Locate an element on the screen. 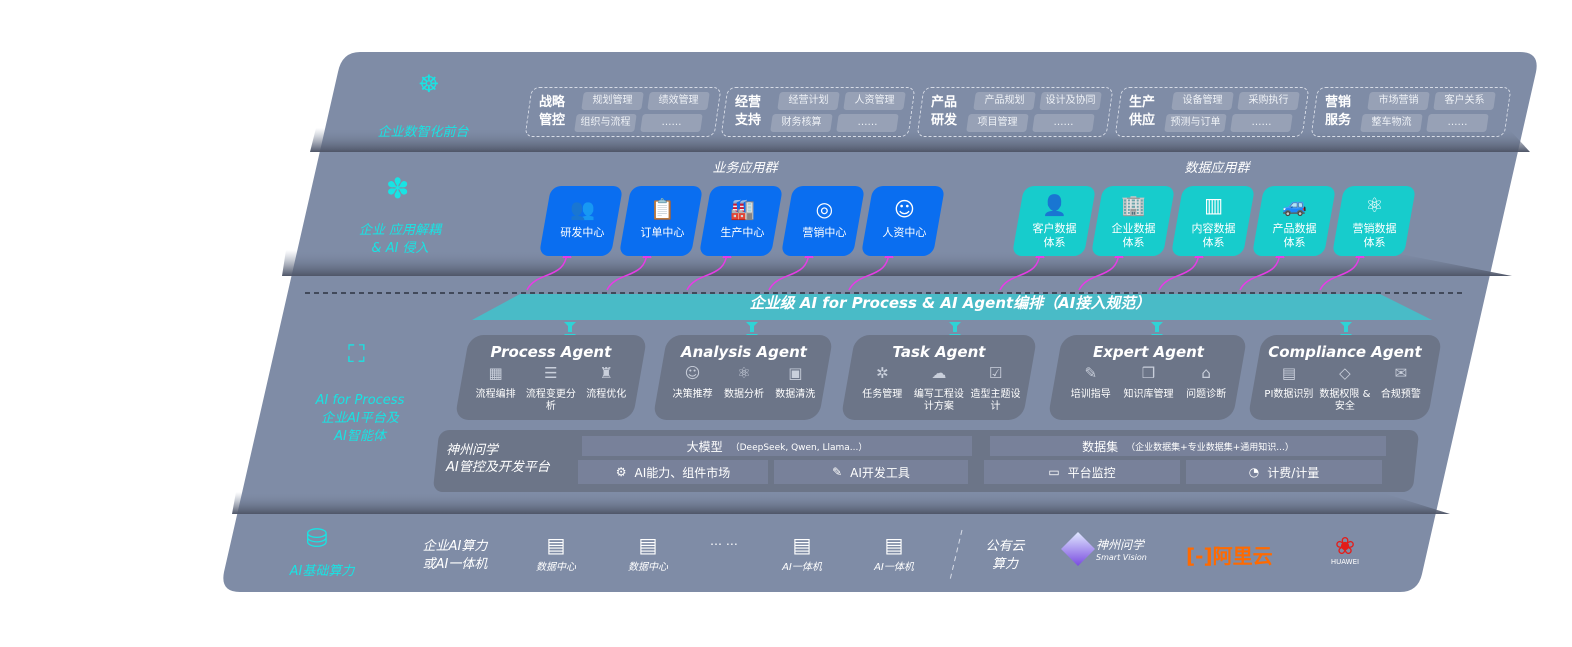 The width and height of the screenshot is (1572, 647). database-icon: ⛁ is located at coordinates (317, 539).